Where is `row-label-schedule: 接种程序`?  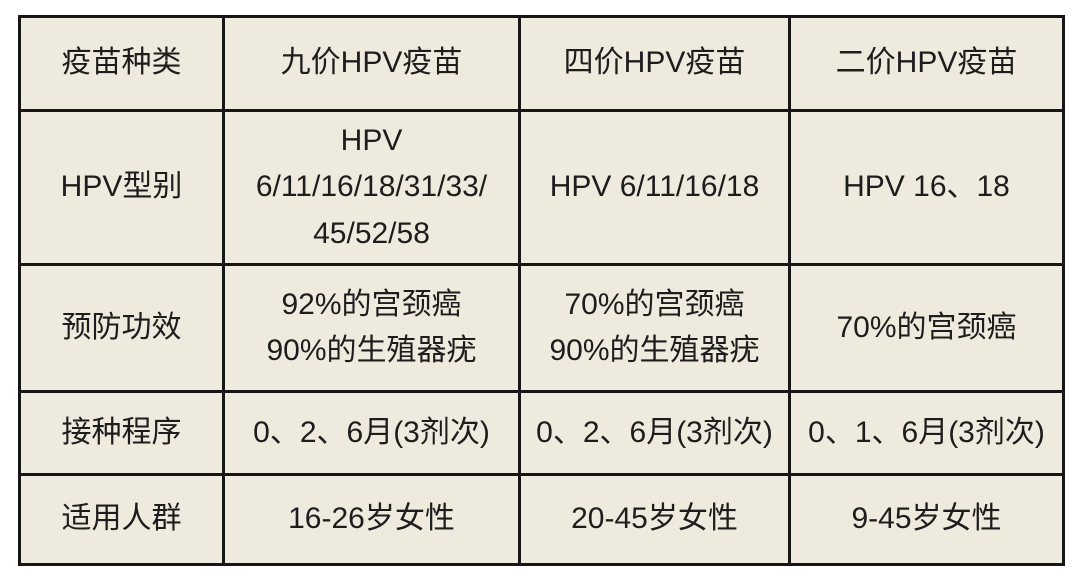 row-label-schedule: 接种程序 is located at coordinates (121, 433).